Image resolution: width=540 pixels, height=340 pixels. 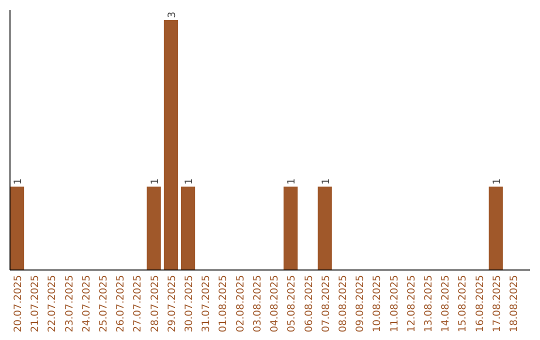 What do you see at coordinates (240, 303) in the screenshot?
I see `x-tick-label: 02.08.2025` at bounding box center [240, 303].